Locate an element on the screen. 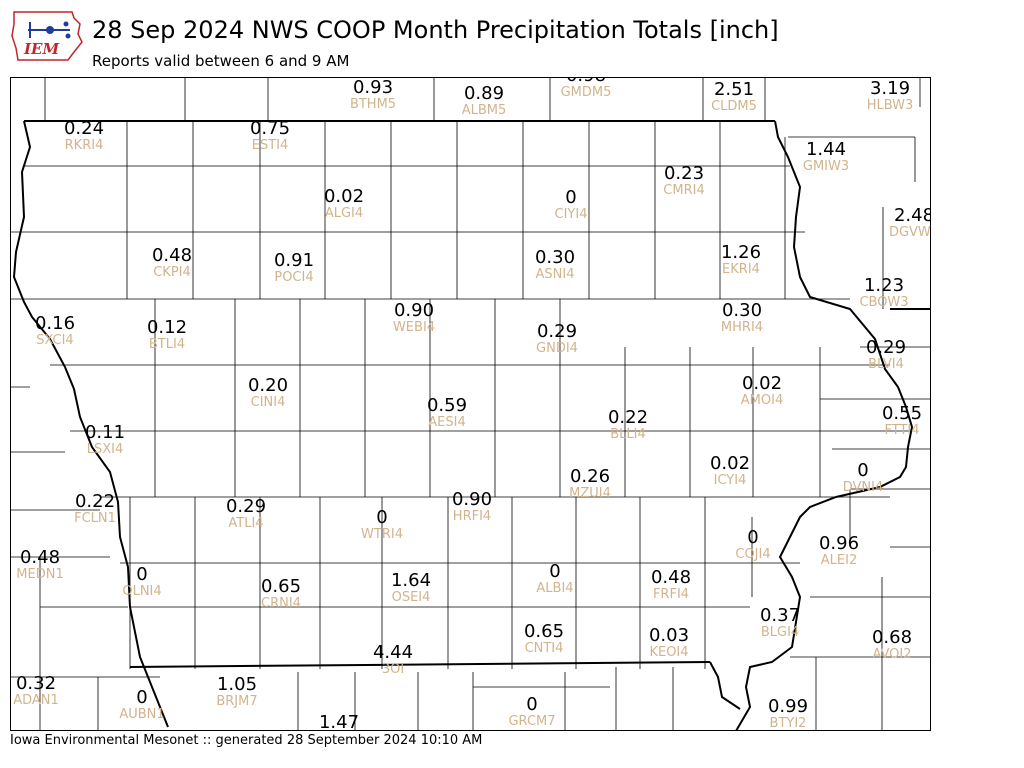 The height and width of the screenshot is (768, 1024). precip-value: 0.93 is located at coordinates (373, 87).